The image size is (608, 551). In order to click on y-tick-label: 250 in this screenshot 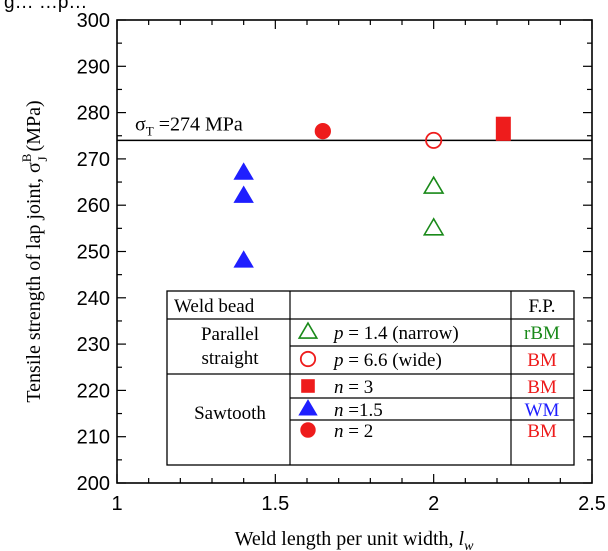, I will do `click(93, 253)`.